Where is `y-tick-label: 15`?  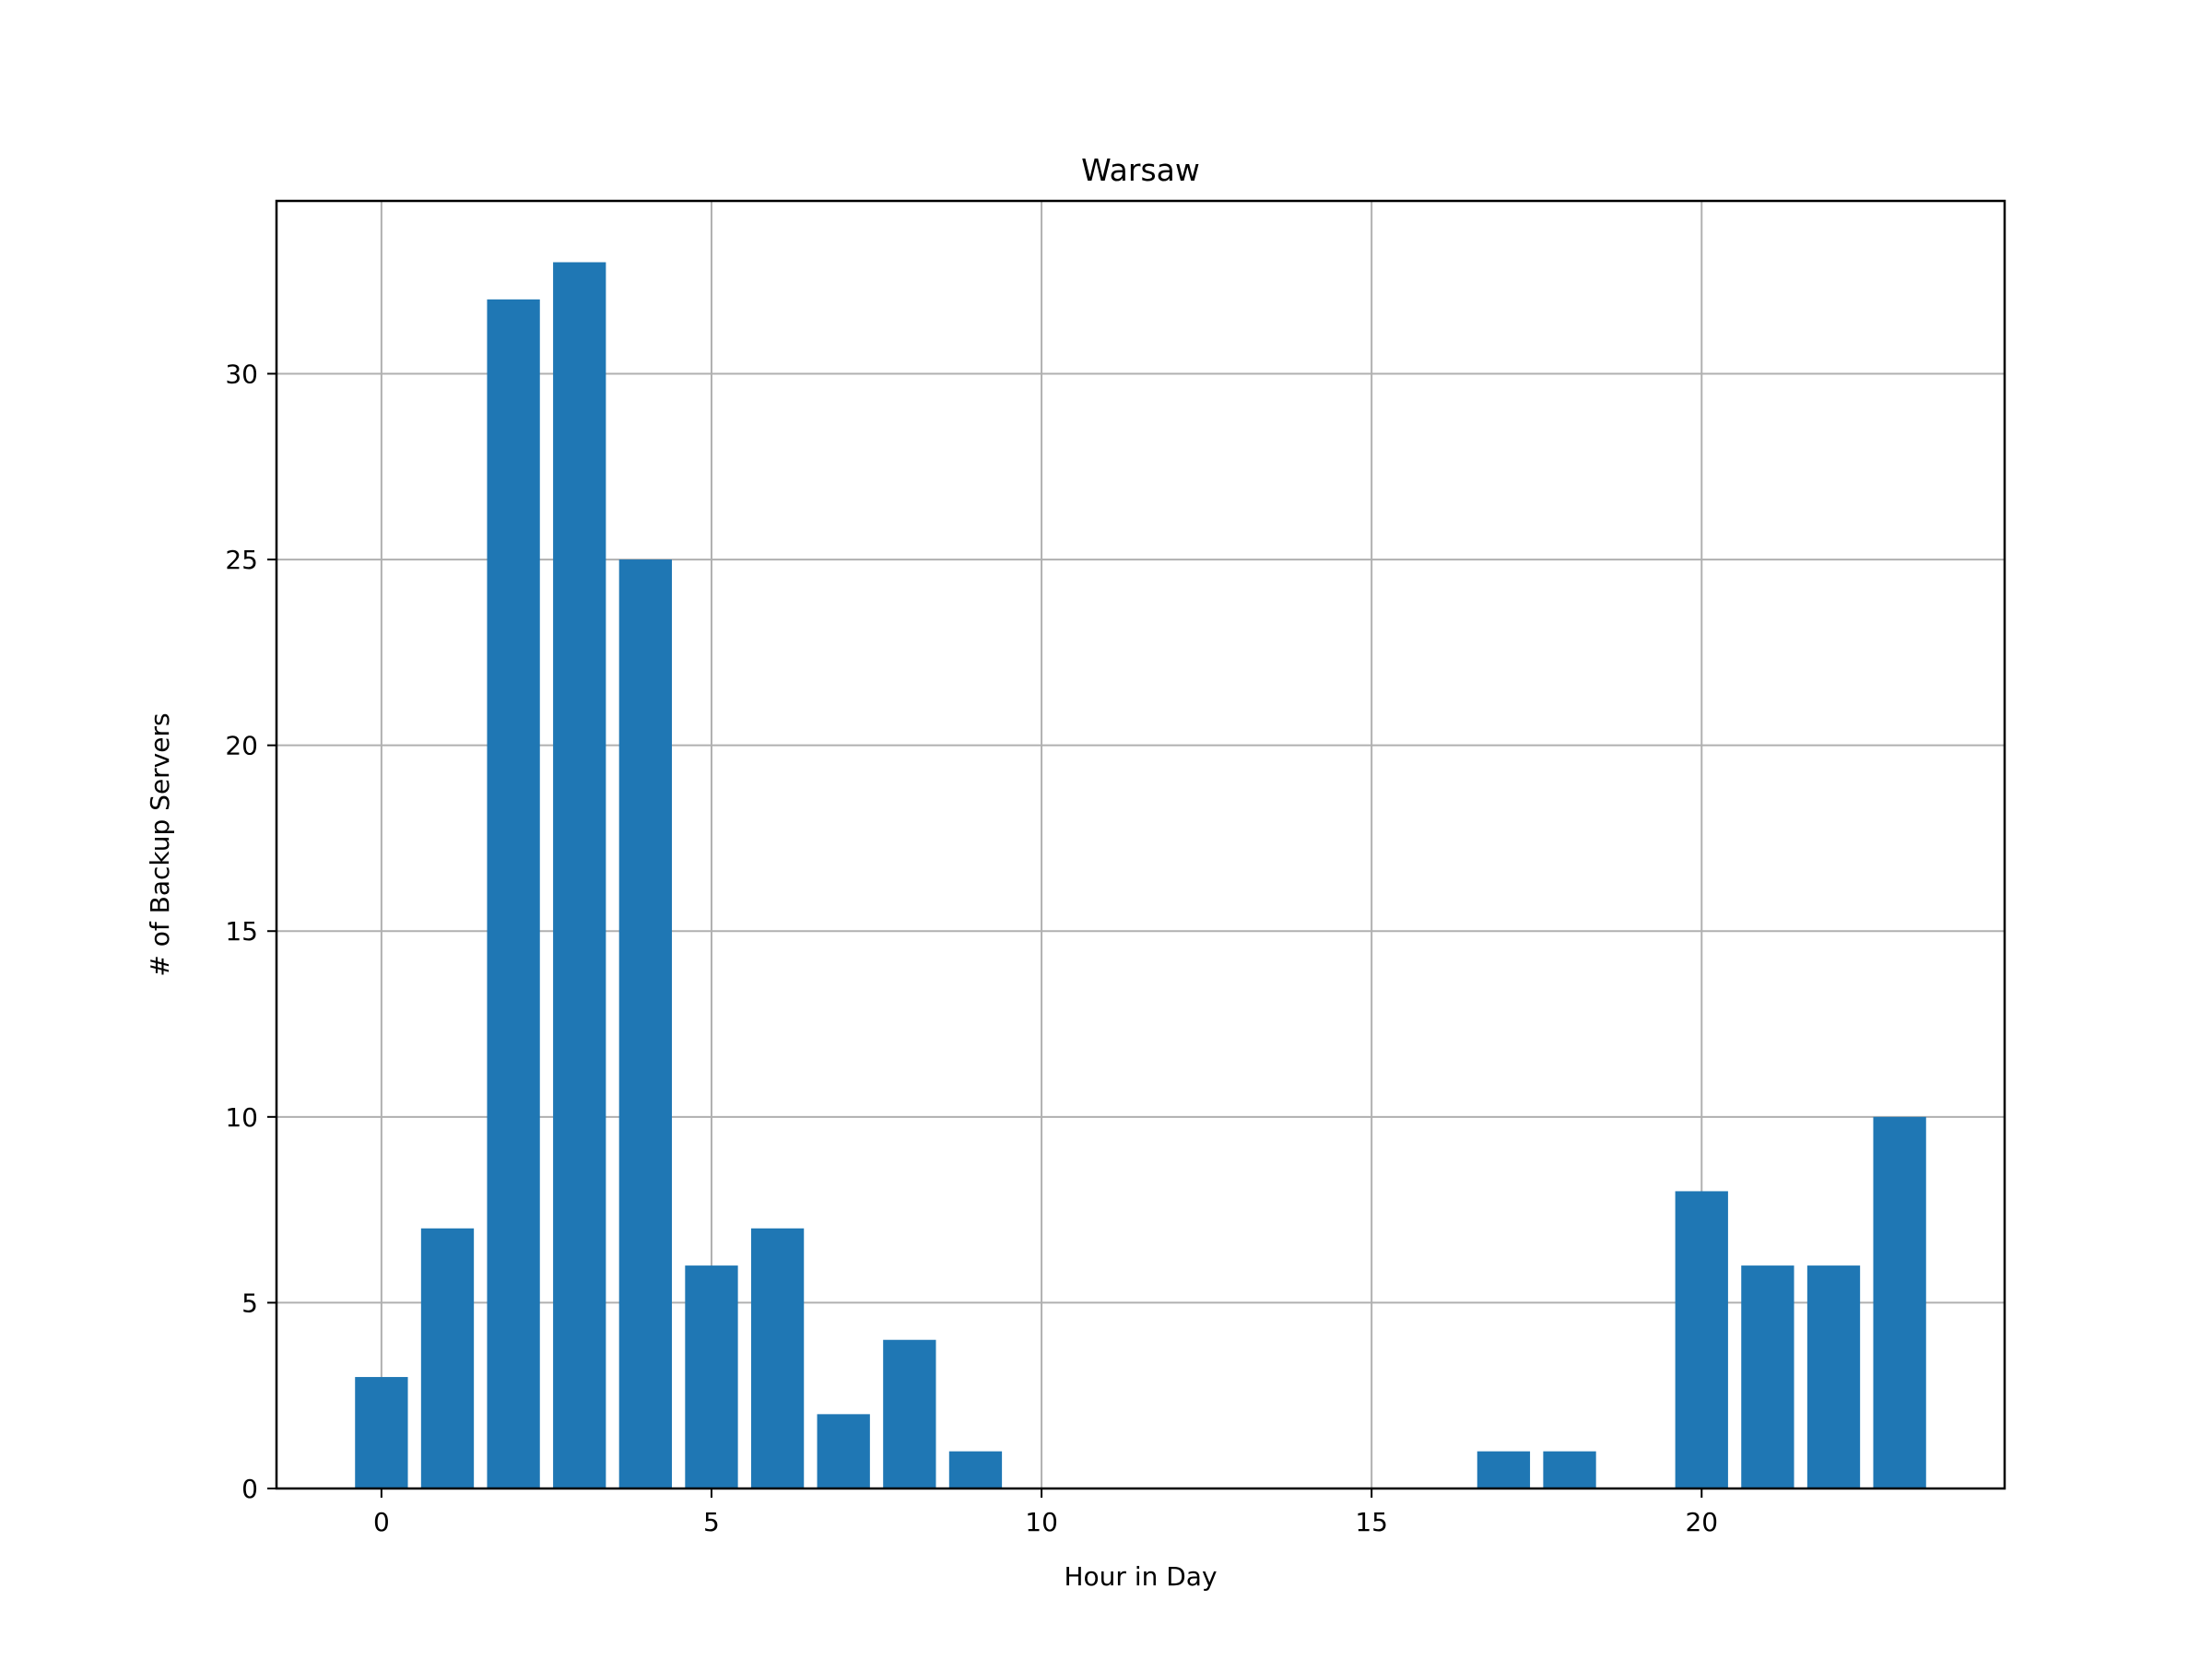
y-tick-label: 15 is located at coordinates (241, 931).